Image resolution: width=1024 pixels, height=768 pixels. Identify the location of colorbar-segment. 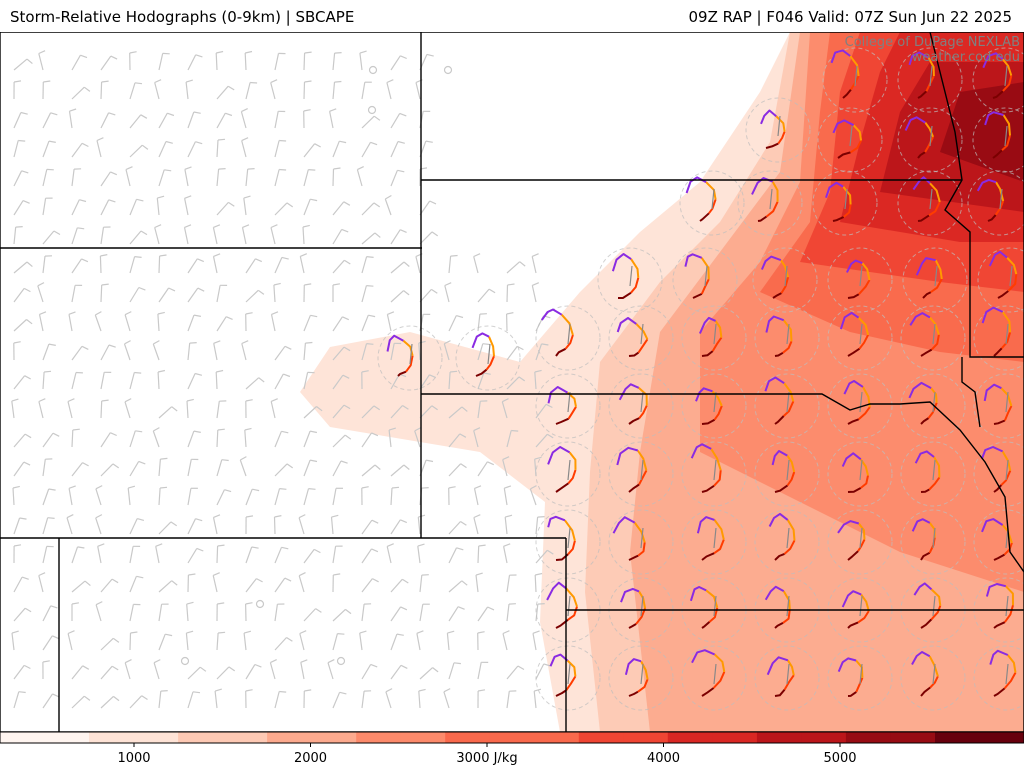
(601, 737).